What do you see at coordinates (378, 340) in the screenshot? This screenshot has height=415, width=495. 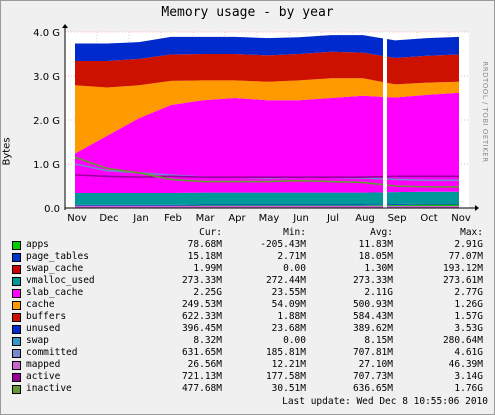 I see `legend-avg: 8.15M` at bounding box center [378, 340].